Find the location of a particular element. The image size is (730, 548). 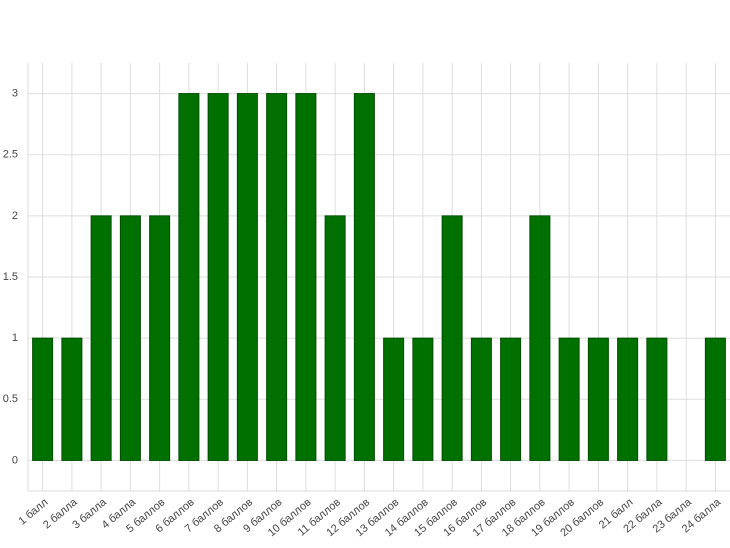

y-tick-label: 1.5 is located at coordinates (10, 277).